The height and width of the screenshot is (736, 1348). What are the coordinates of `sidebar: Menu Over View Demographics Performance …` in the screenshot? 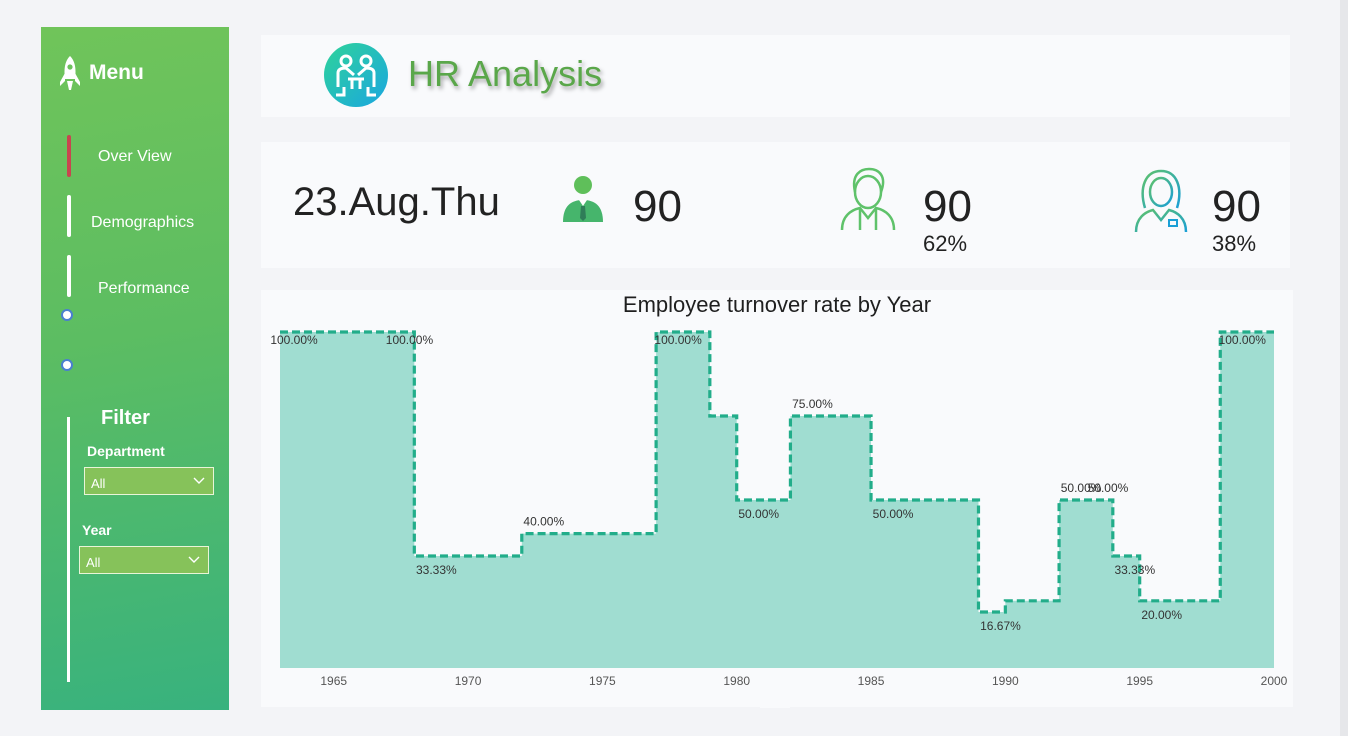 It's located at (135, 368).